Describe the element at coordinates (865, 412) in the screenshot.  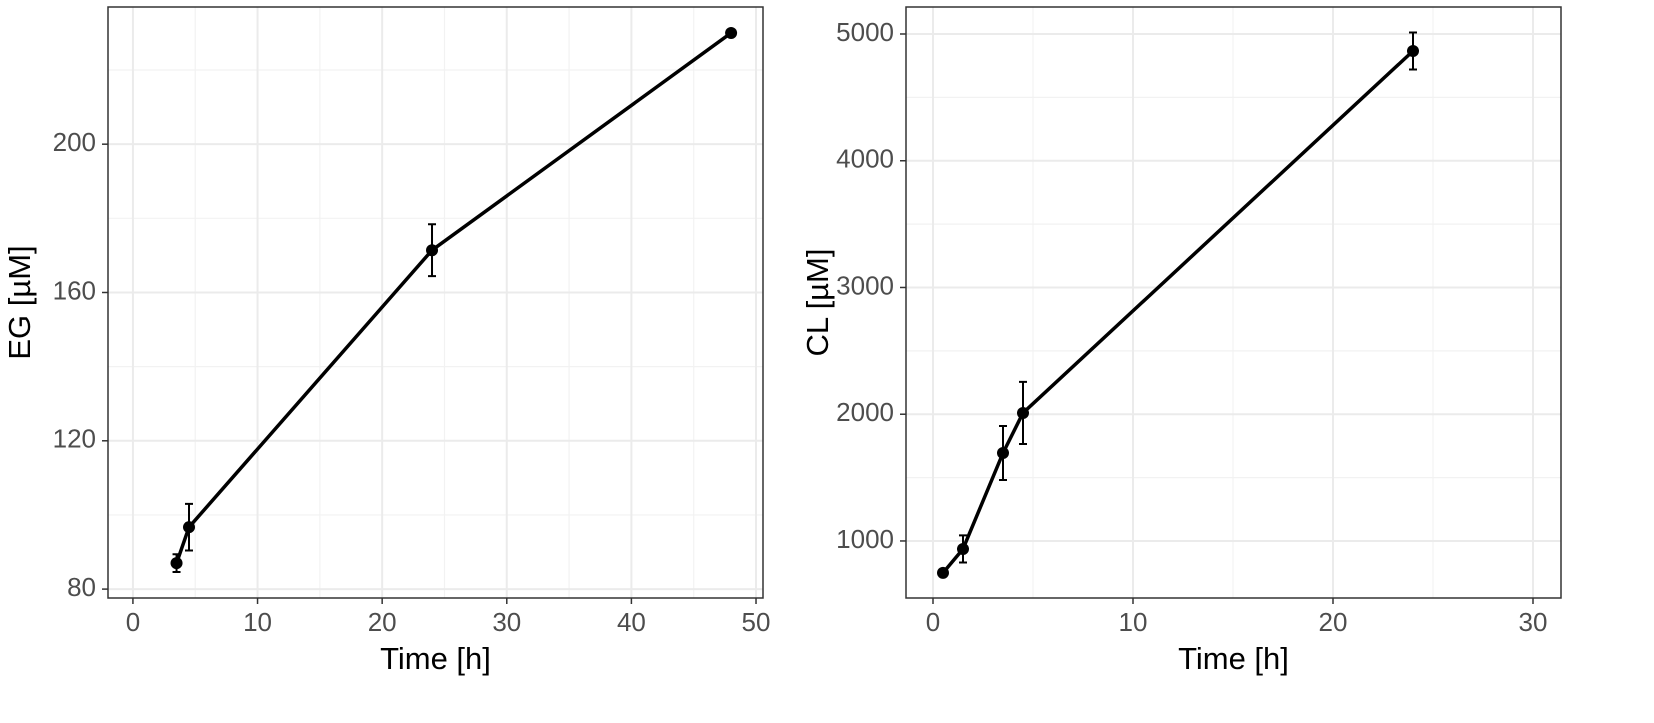
I see `y-tick-label: 2000` at that location.